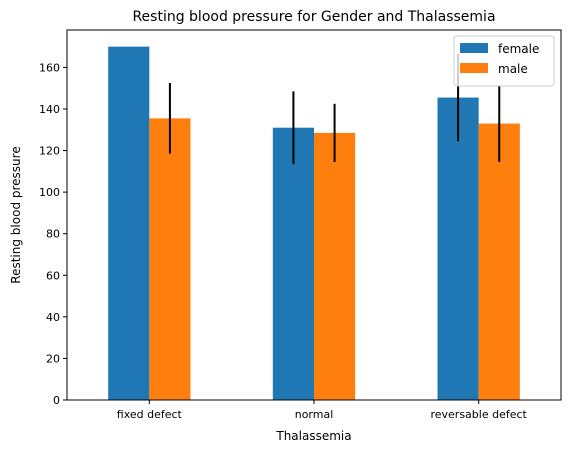 This screenshot has width=575, height=453. I want to click on y-tick-label: 120, so click(49, 151).